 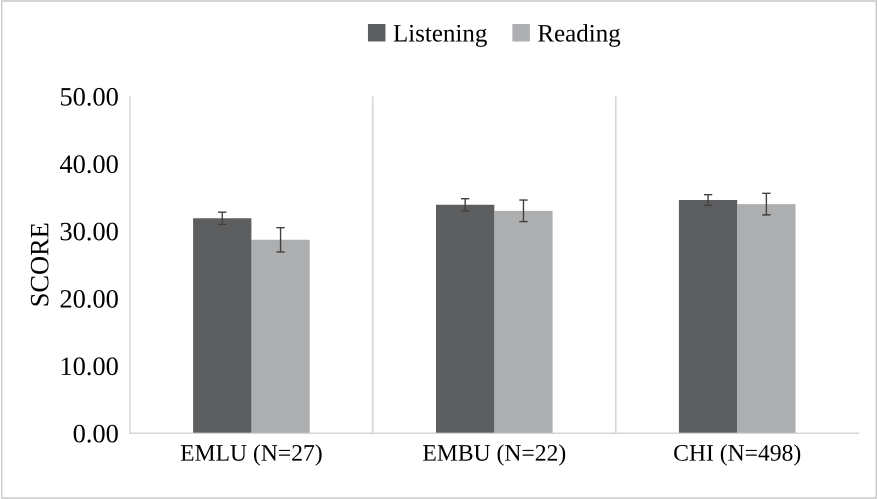 What do you see at coordinates (89, 164) in the screenshot?
I see `y-tick-label: 40.00` at bounding box center [89, 164].